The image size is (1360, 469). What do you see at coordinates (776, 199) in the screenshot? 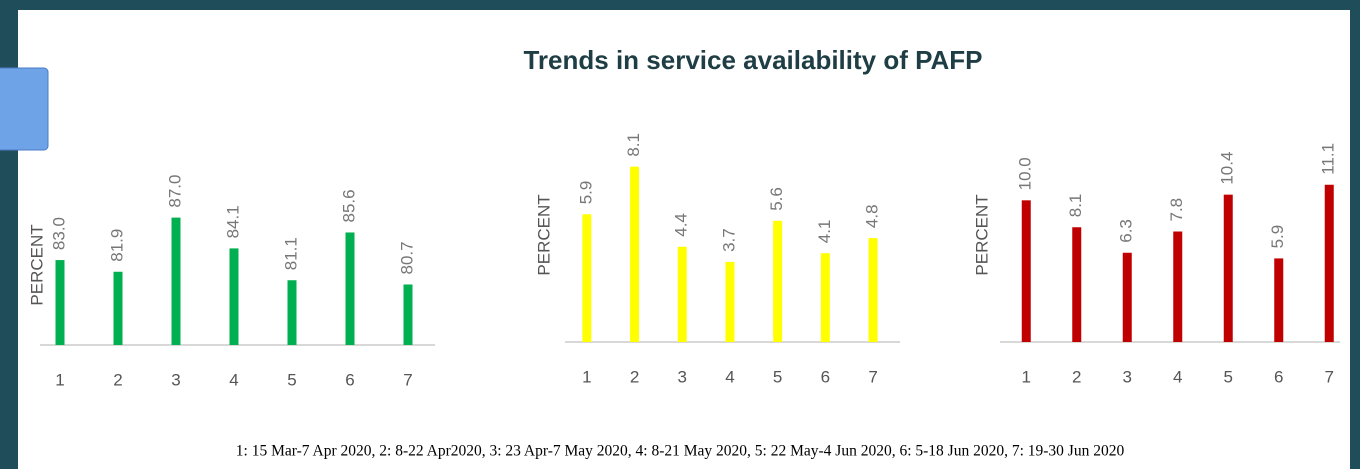
I see `value-label: 5.6` at bounding box center [776, 199].